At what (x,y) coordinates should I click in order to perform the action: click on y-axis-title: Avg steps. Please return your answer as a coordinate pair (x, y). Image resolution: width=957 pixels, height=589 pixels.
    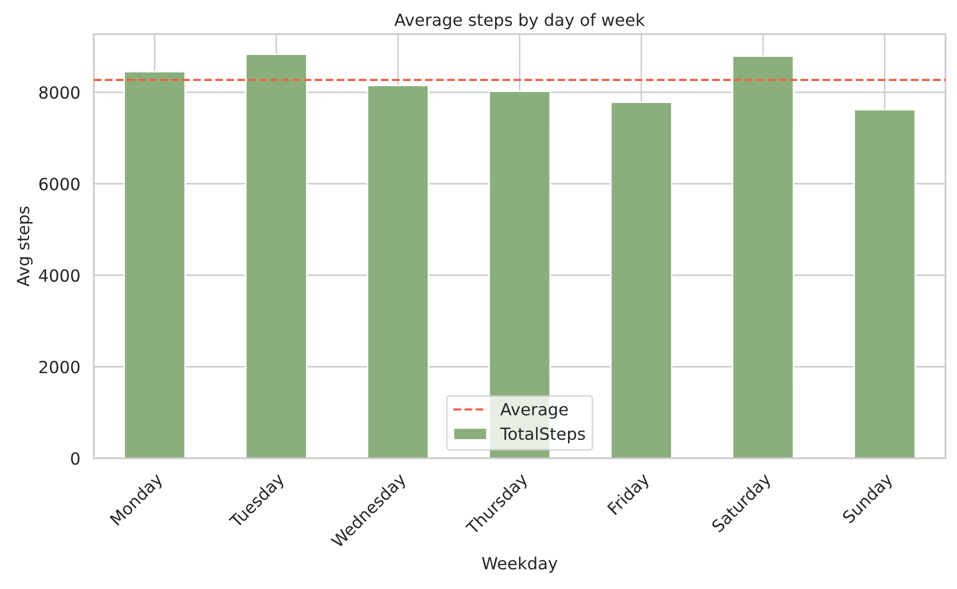
    Looking at the image, I should click on (25, 246).